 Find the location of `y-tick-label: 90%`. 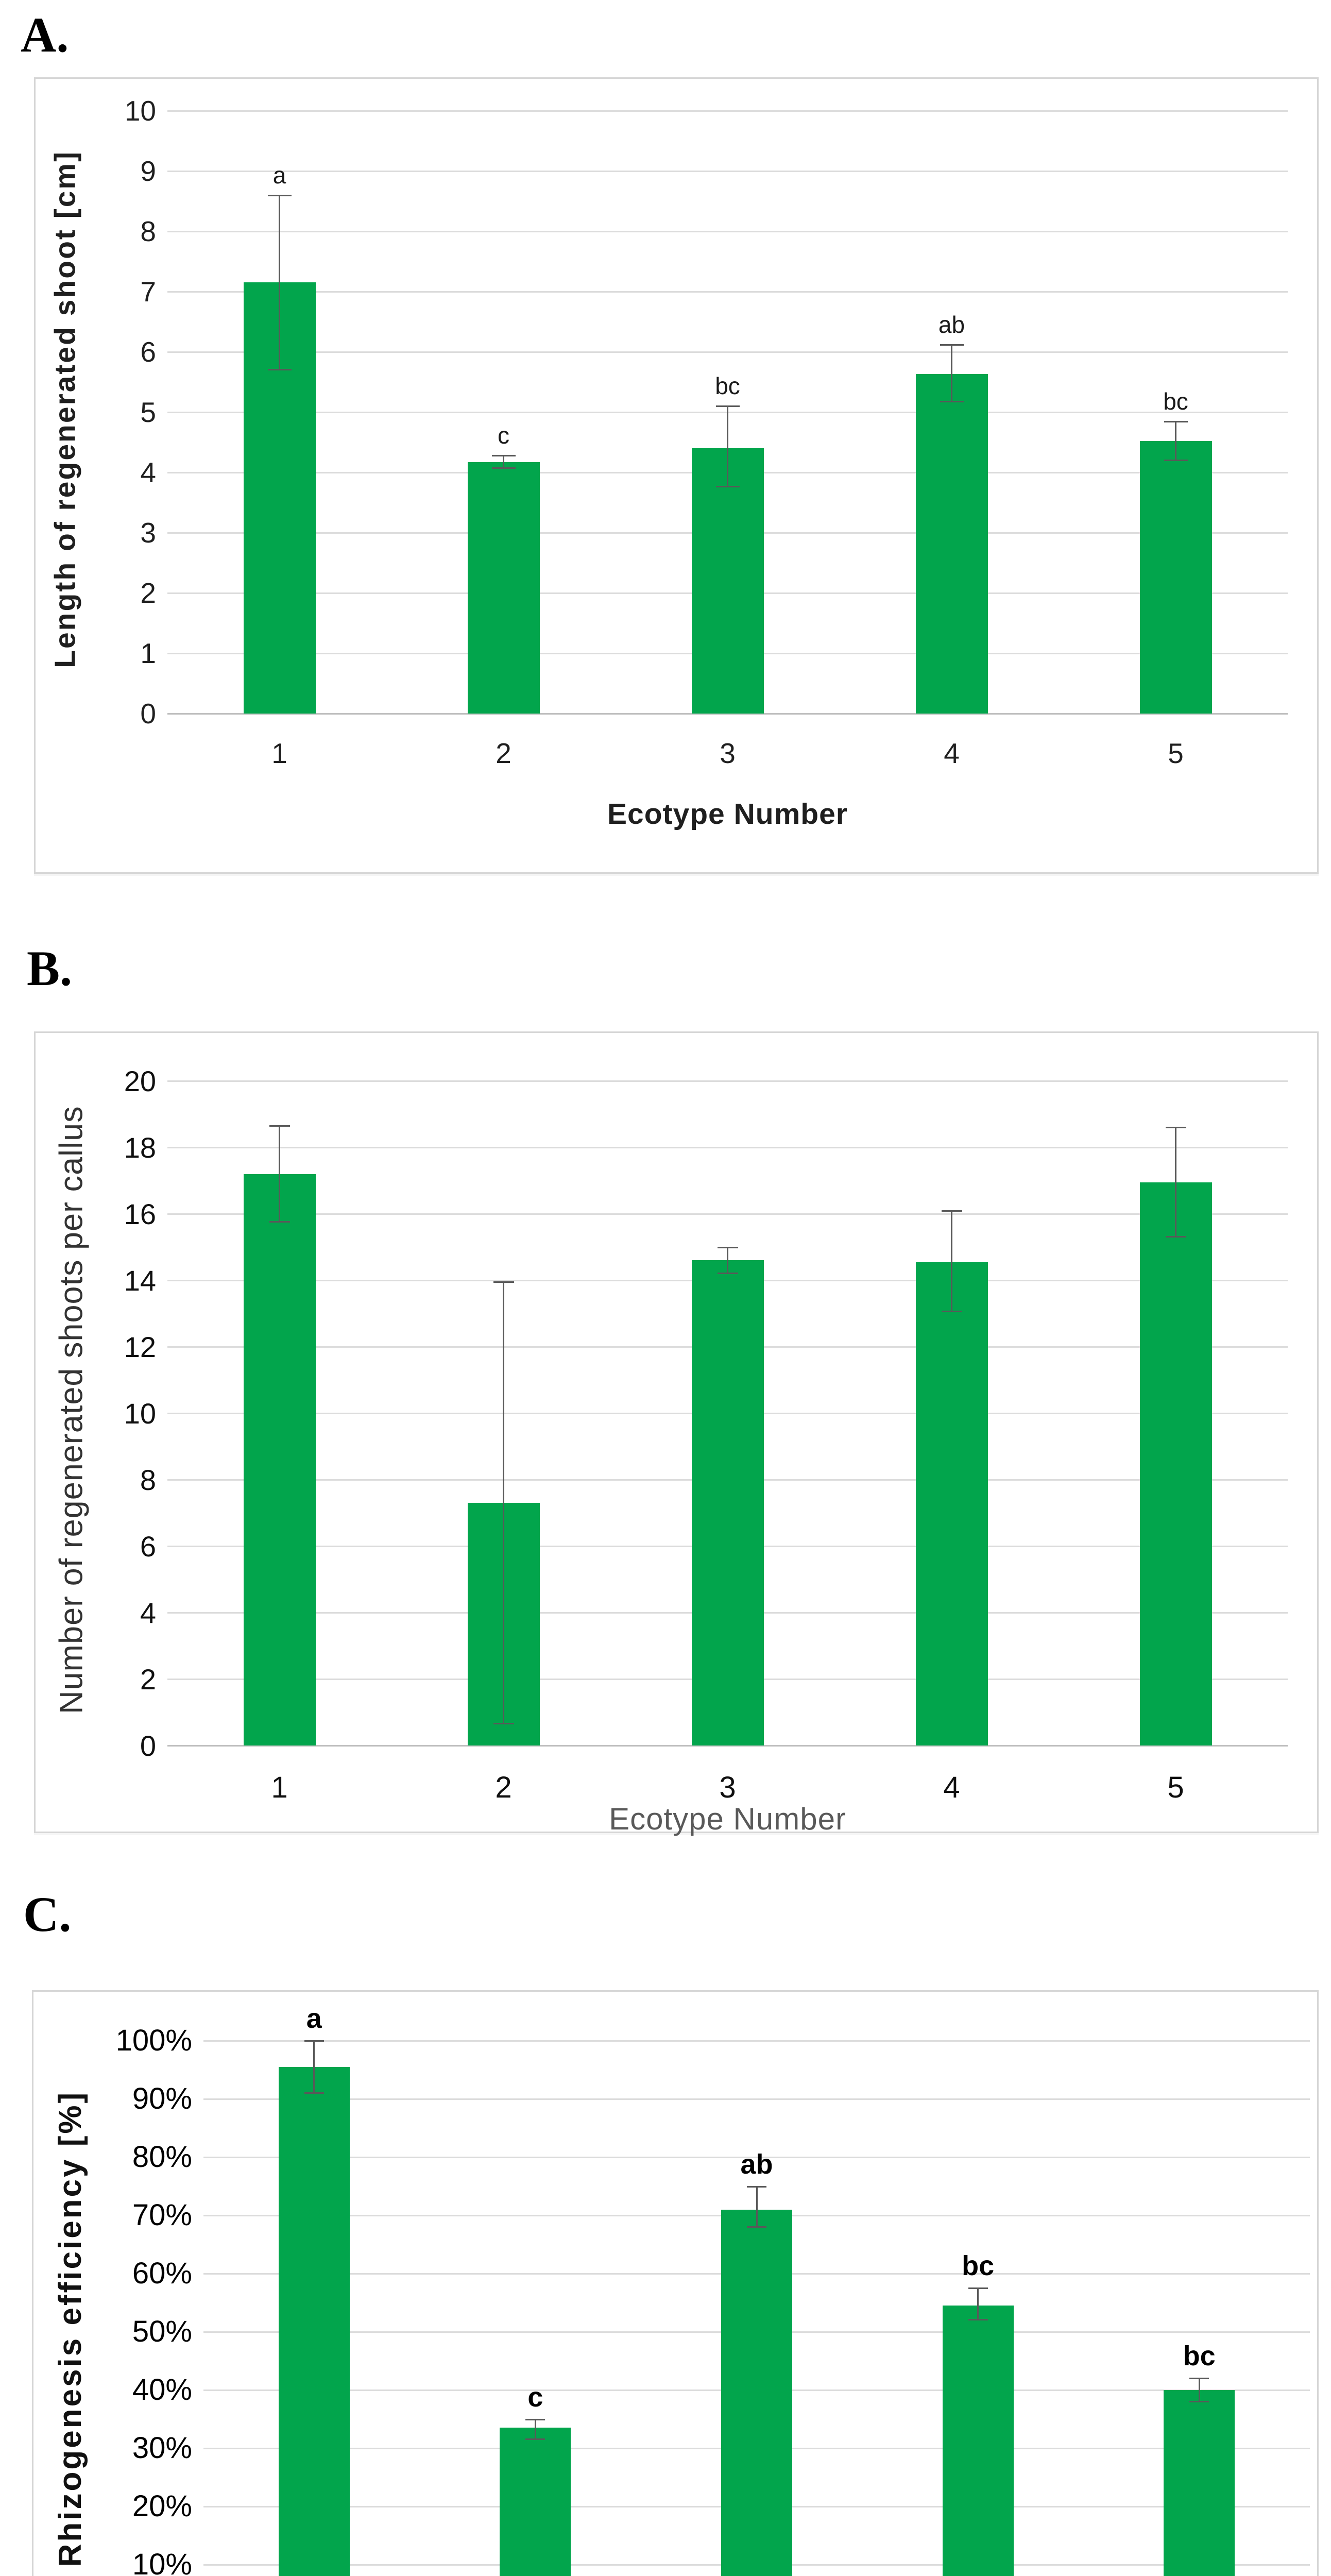

y-tick-label: 90% is located at coordinates (162, 2099).